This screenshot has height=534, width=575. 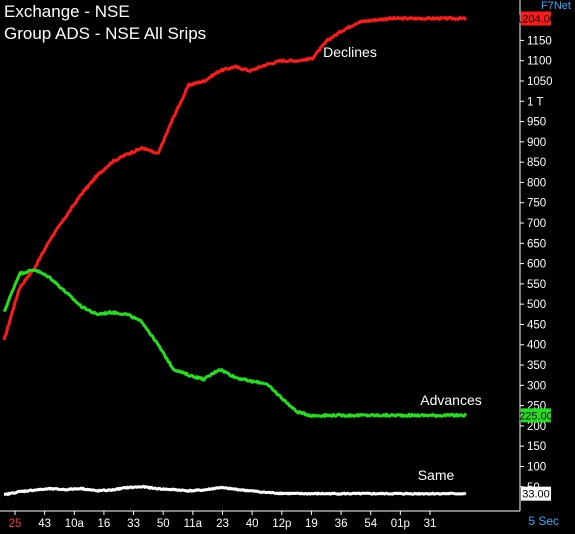 What do you see at coordinates (67, 11) in the screenshot?
I see `exchange-title: Exchange - NSE` at bounding box center [67, 11].